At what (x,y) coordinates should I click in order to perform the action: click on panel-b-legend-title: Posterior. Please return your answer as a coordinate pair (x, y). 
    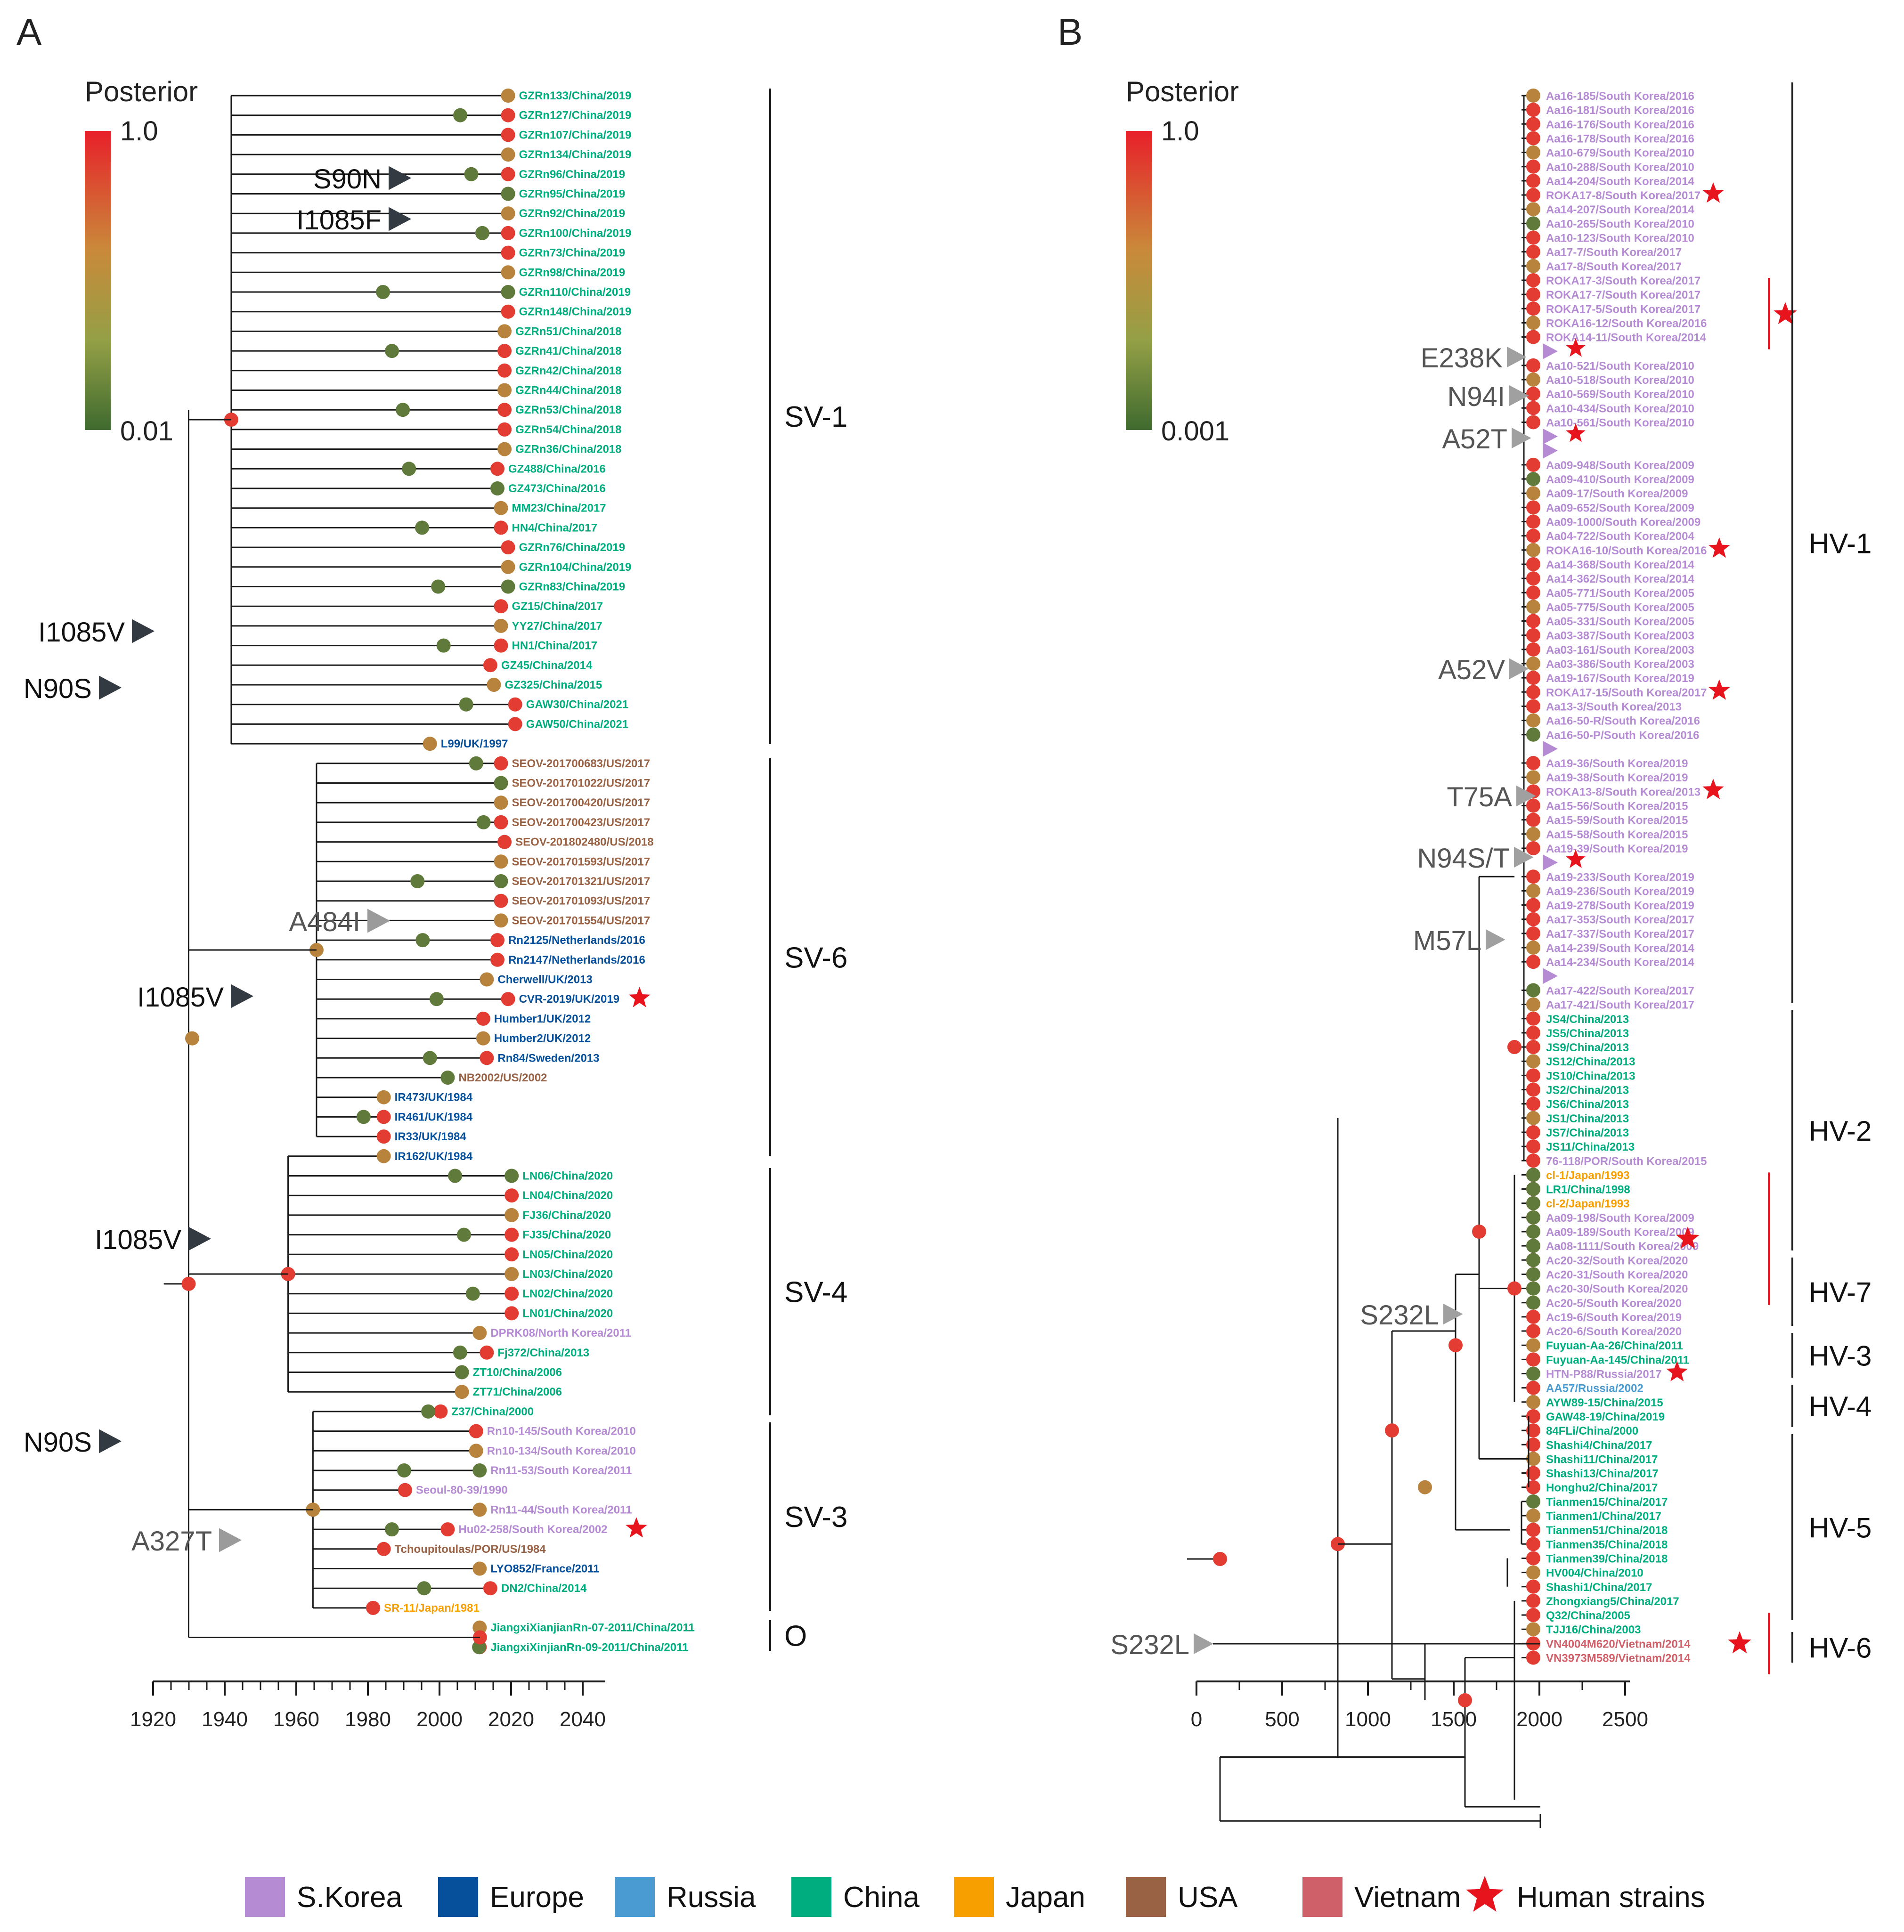
    Looking at the image, I should click on (1182, 91).